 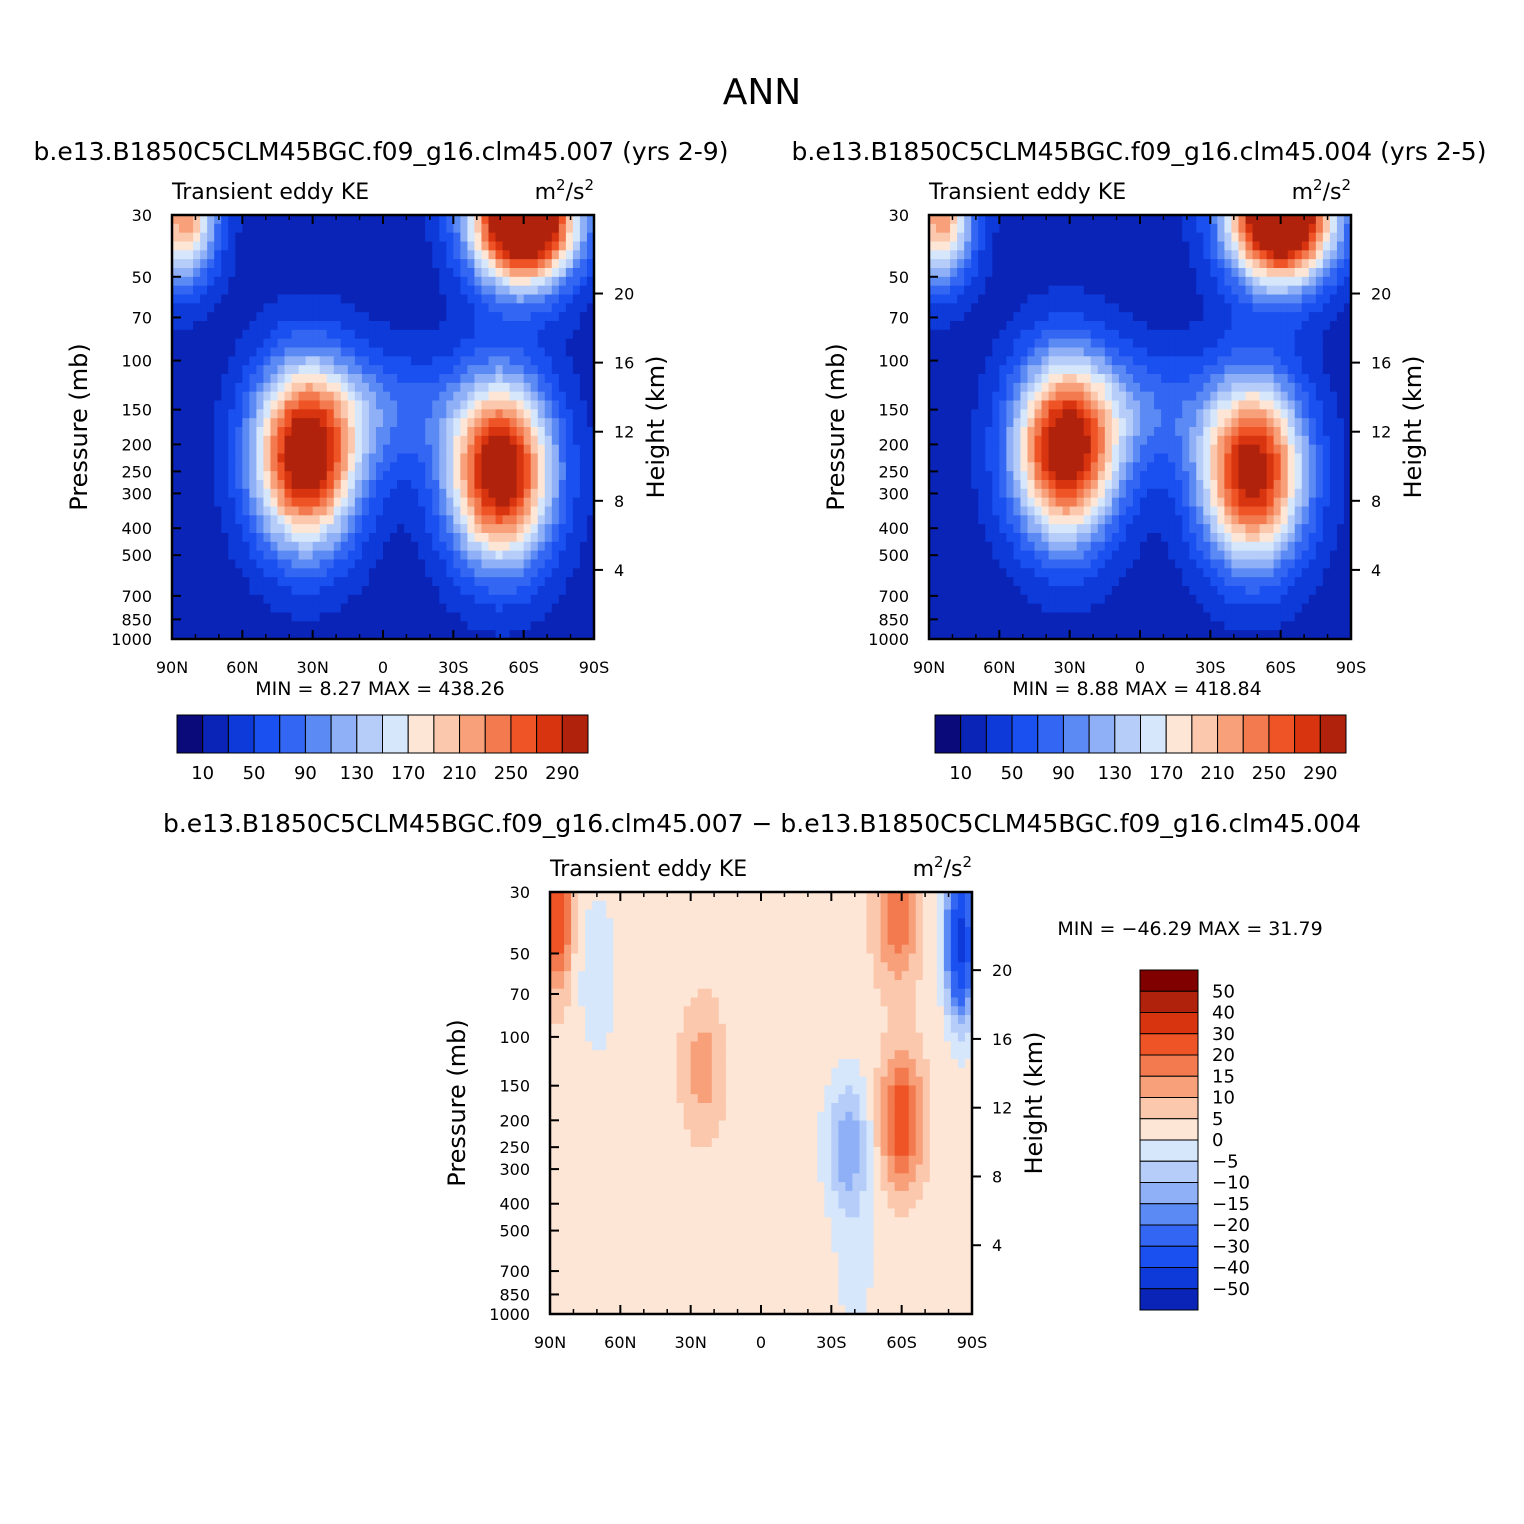 What do you see at coordinates (369, 734) in the screenshot?
I see `colorbar-box` at bounding box center [369, 734].